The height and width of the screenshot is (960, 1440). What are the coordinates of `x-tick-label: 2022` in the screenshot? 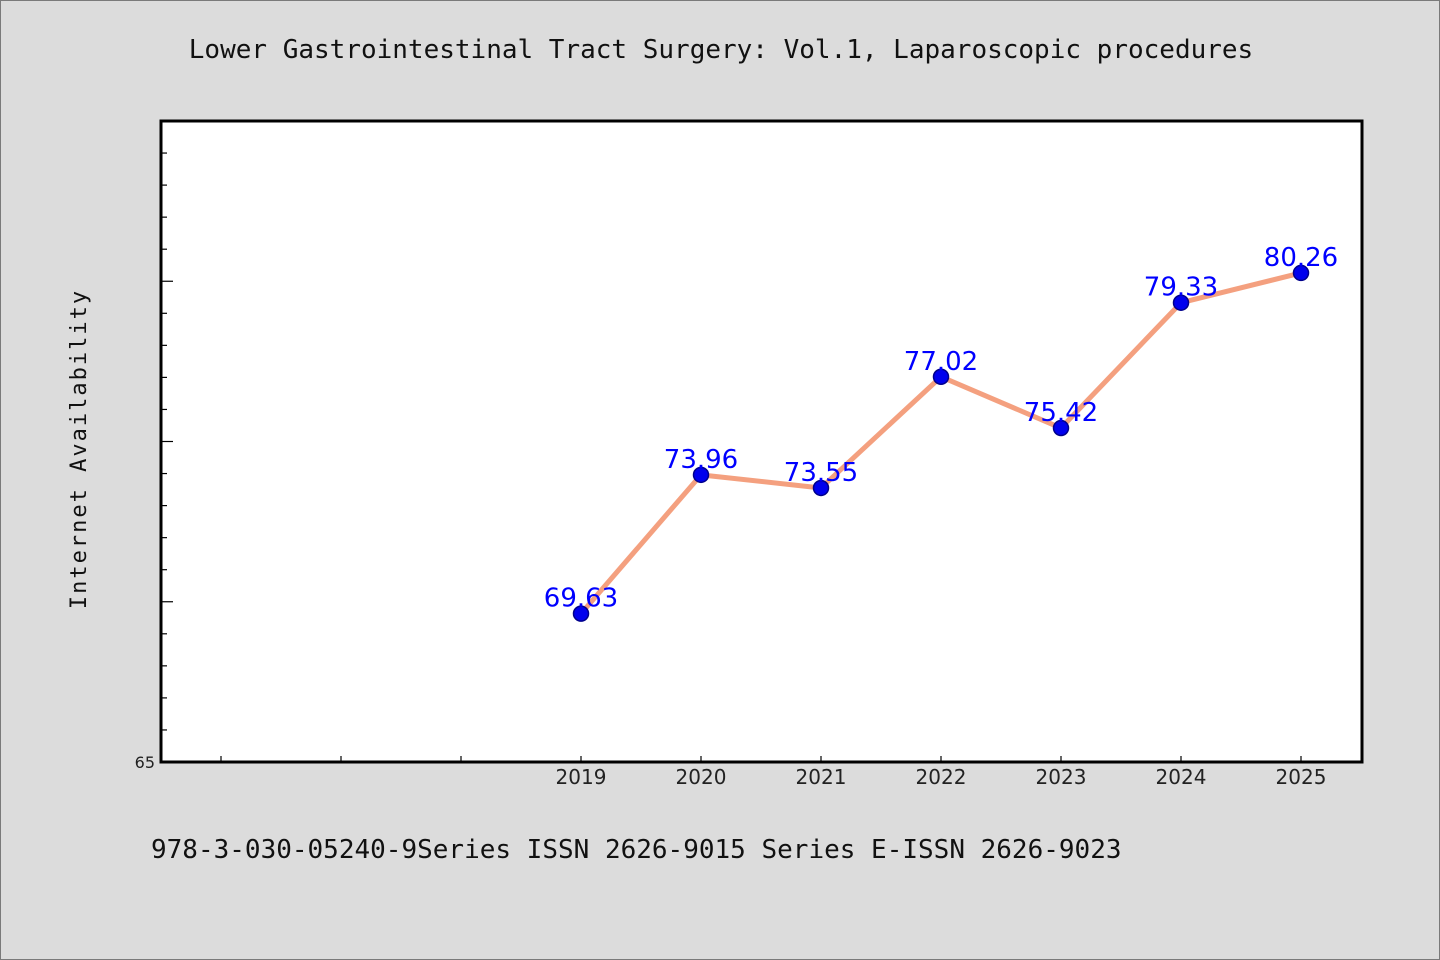 It's located at (941, 777).